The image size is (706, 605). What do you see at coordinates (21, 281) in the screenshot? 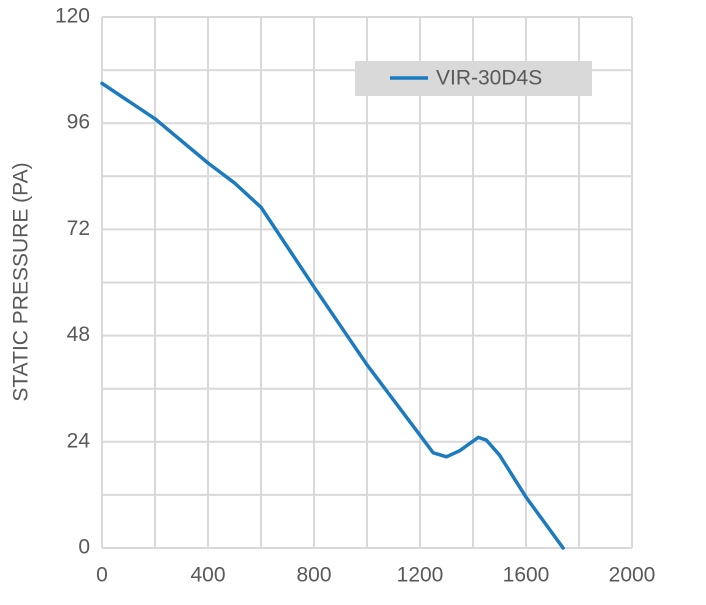
I see `y-axis-label: STATIC PRESSURE (PA)` at bounding box center [21, 281].